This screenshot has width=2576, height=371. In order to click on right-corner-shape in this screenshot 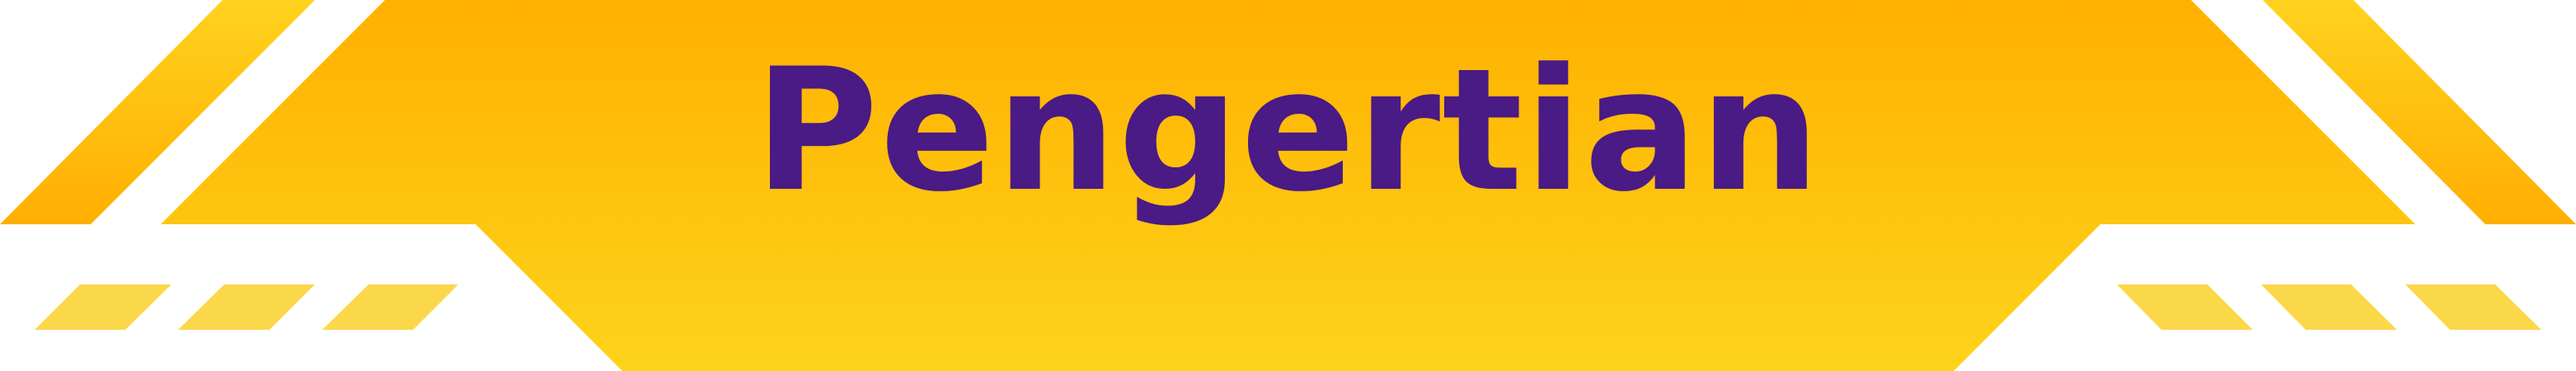, I will do `click(2420, 112)`.